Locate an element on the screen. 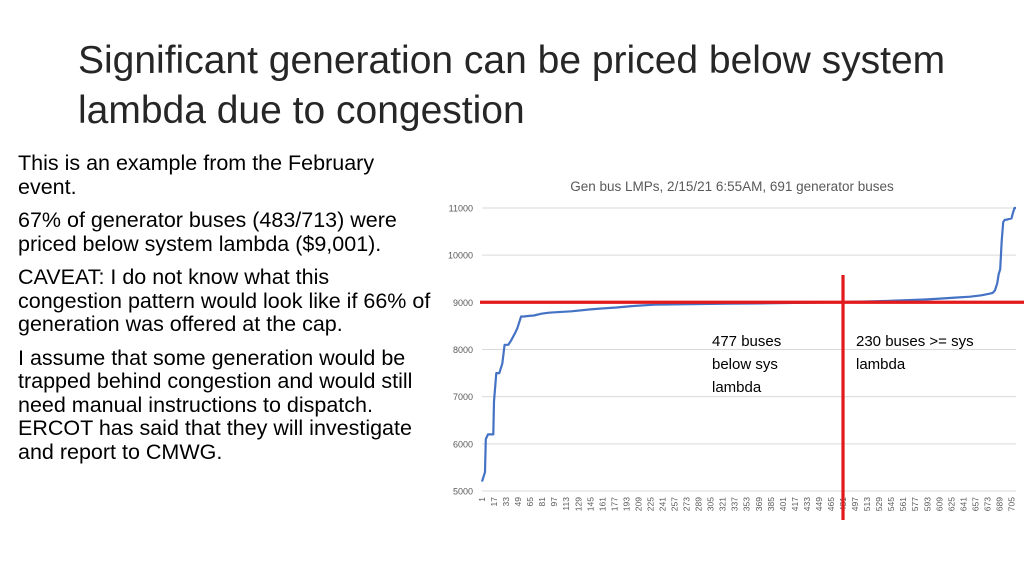 This screenshot has height=576, width=1024. x-tick-label: 593 is located at coordinates (927, 504).